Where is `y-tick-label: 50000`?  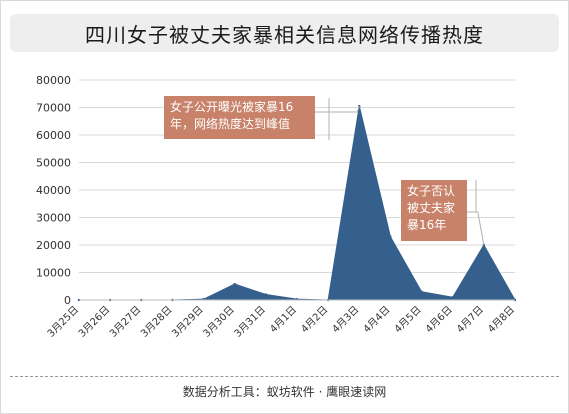
y-tick-label: 50000 is located at coordinates (53, 163).